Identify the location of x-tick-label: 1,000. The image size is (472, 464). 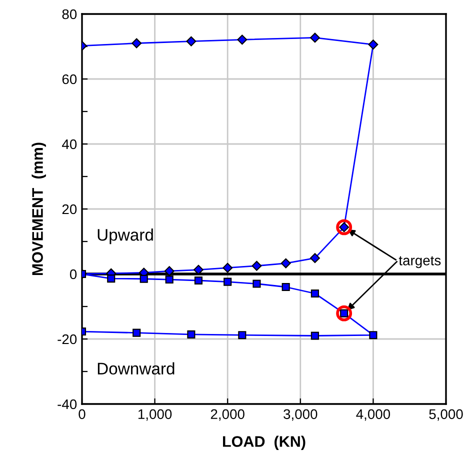
(155, 415).